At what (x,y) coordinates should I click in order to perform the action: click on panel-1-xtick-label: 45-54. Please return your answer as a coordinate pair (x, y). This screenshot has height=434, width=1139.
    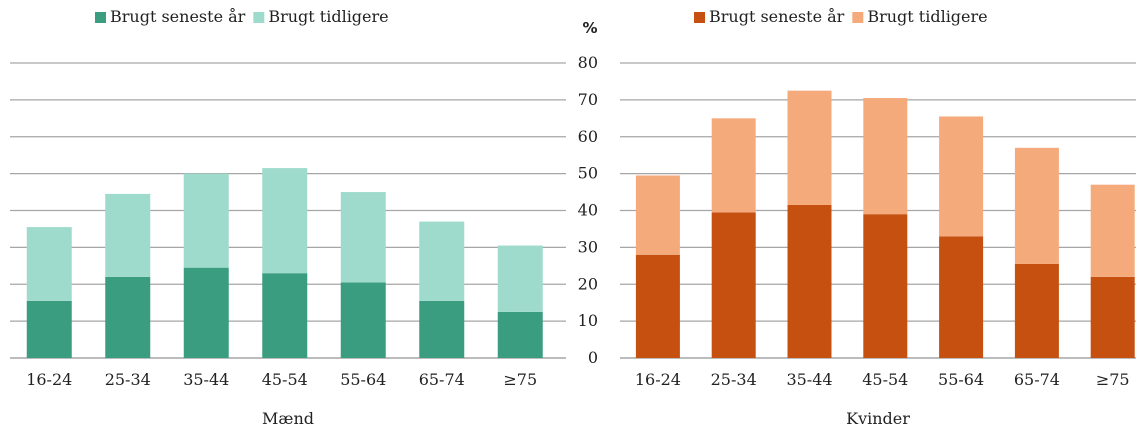
    Looking at the image, I should click on (285, 379).